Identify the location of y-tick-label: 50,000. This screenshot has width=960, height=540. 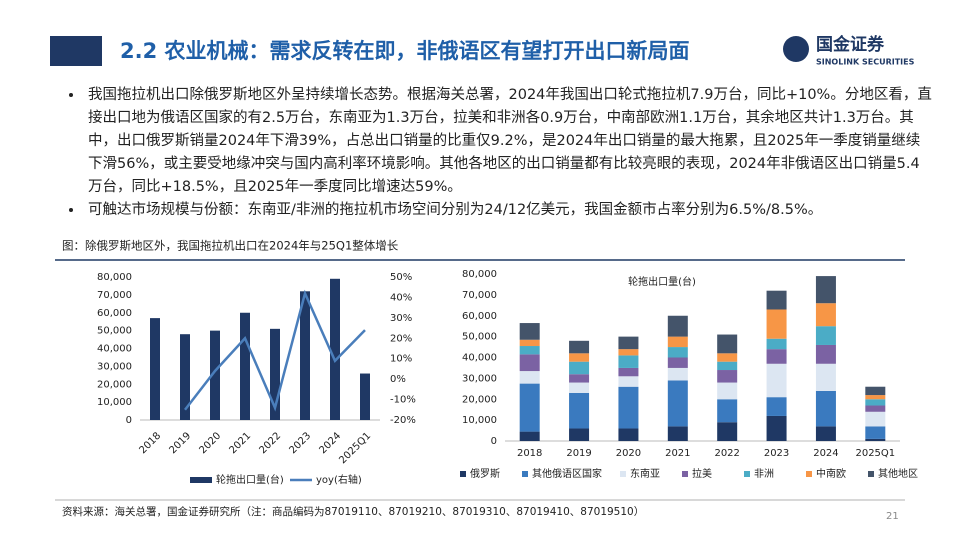
(114, 331).